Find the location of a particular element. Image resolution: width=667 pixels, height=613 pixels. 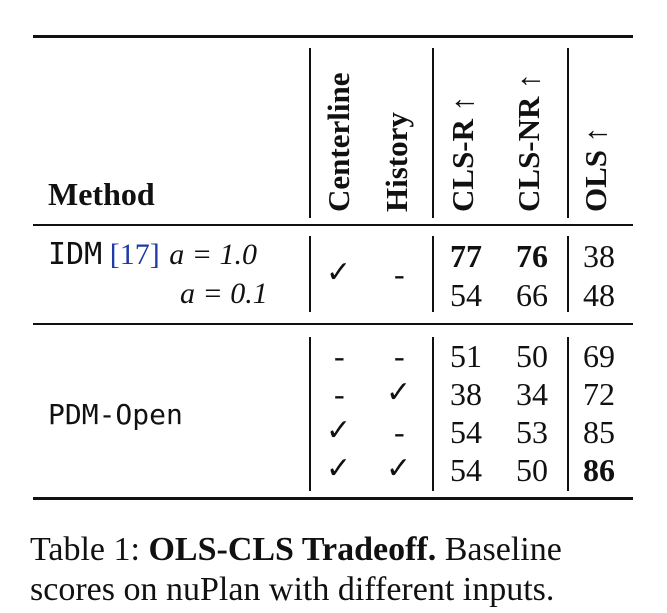

pdm-row4-cls-nr: 50 is located at coordinates (532, 470).